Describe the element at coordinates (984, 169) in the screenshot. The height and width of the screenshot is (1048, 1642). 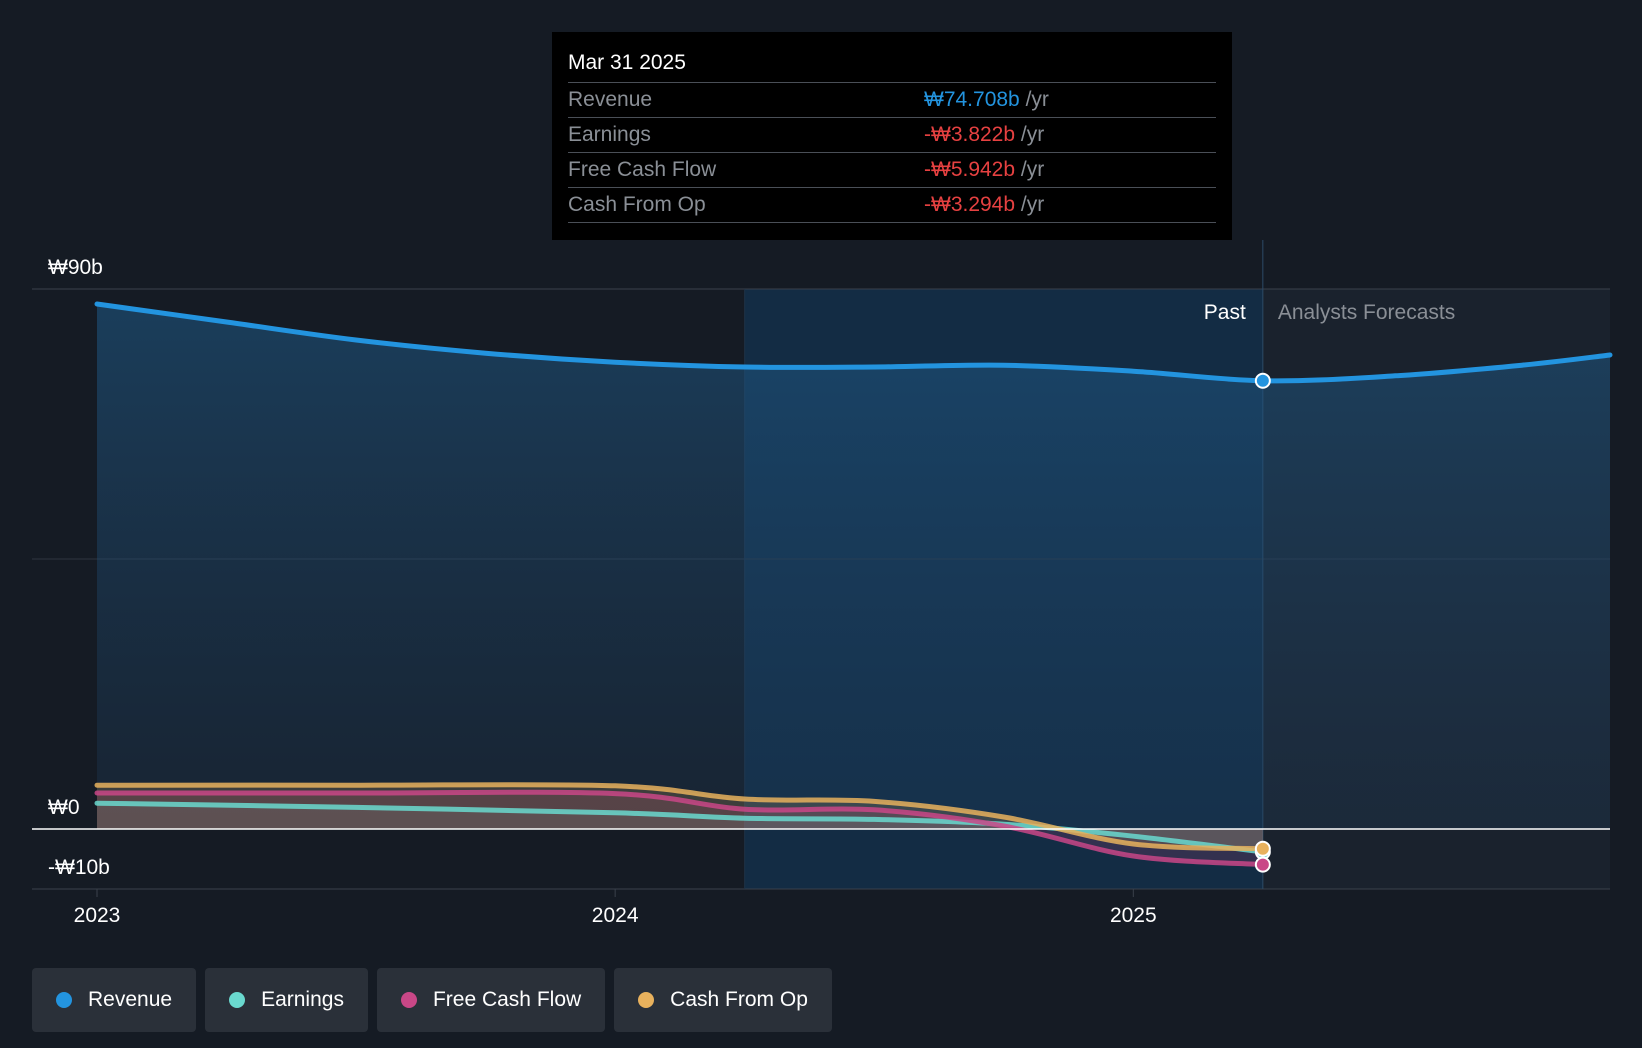
I see `tooltip-value: -₩5.942b /yr` at that location.